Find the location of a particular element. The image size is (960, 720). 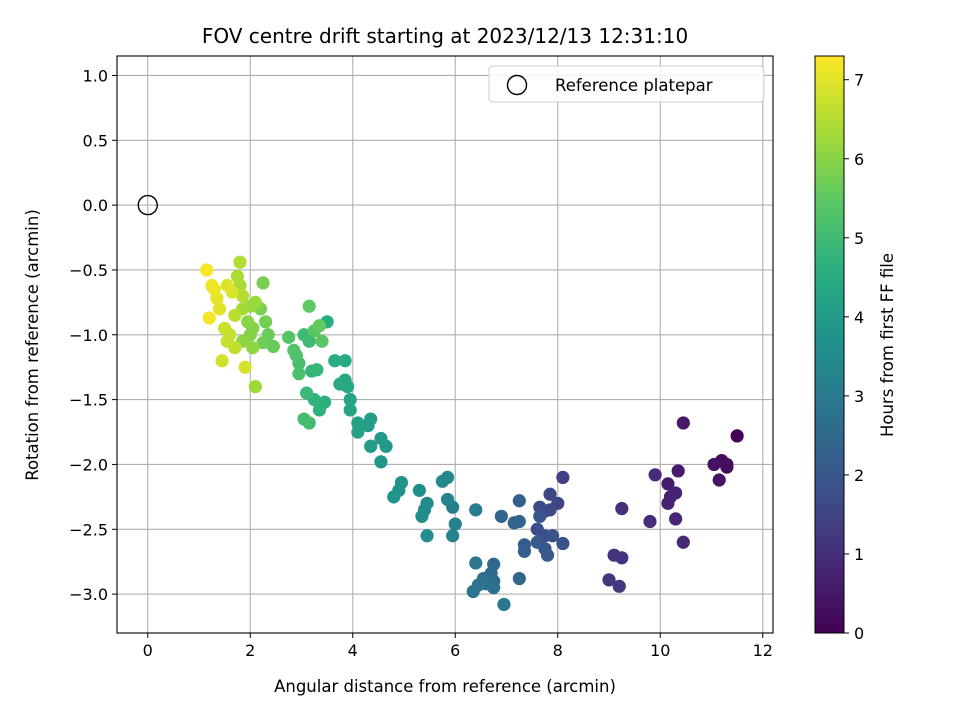

y-tick-label: 1.0 is located at coordinates (95, 75).